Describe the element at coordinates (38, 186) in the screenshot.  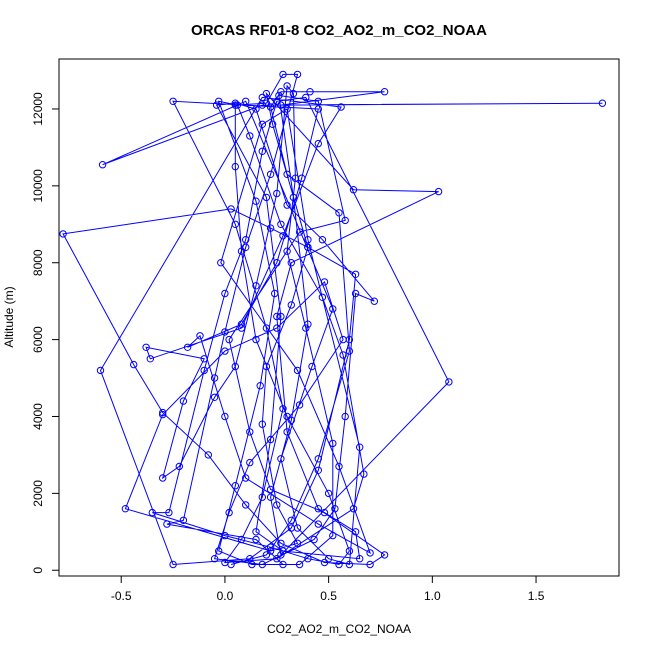
I see `y-tick-label: 10000` at that location.